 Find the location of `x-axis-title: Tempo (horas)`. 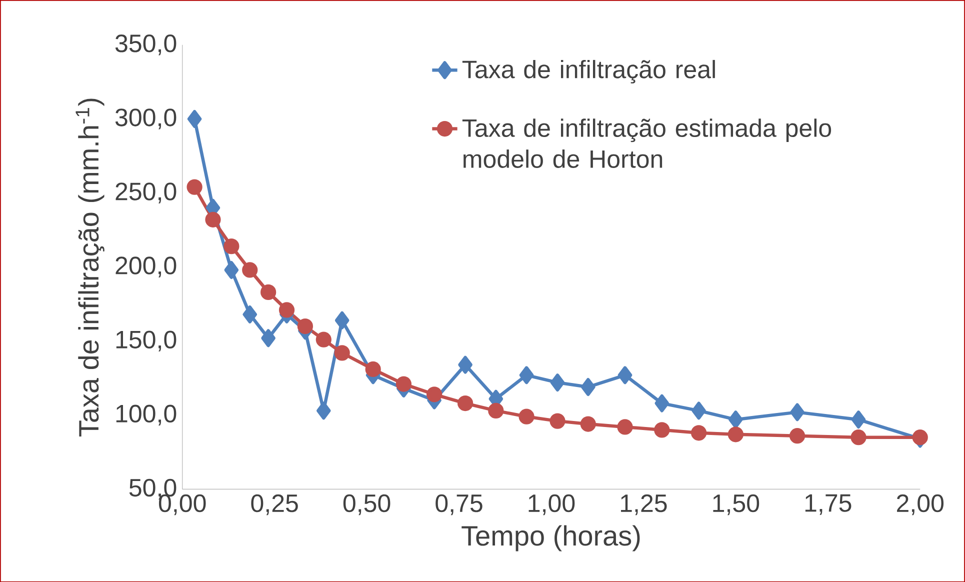

x-axis-title: Tempo (horas) is located at coordinates (551, 538).